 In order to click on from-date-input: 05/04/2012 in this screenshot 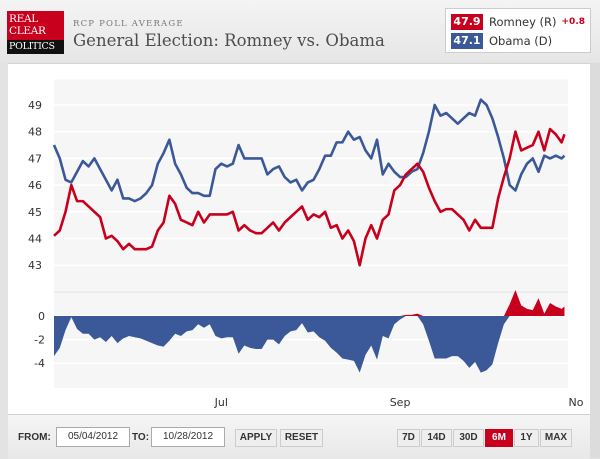, I will do `click(93, 437)`.